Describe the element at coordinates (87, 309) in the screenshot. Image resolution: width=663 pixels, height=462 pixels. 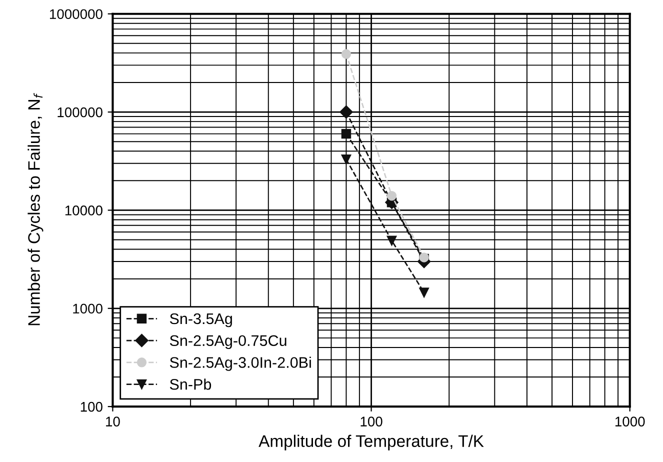
I see `y-tick-label: 1000` at that location.